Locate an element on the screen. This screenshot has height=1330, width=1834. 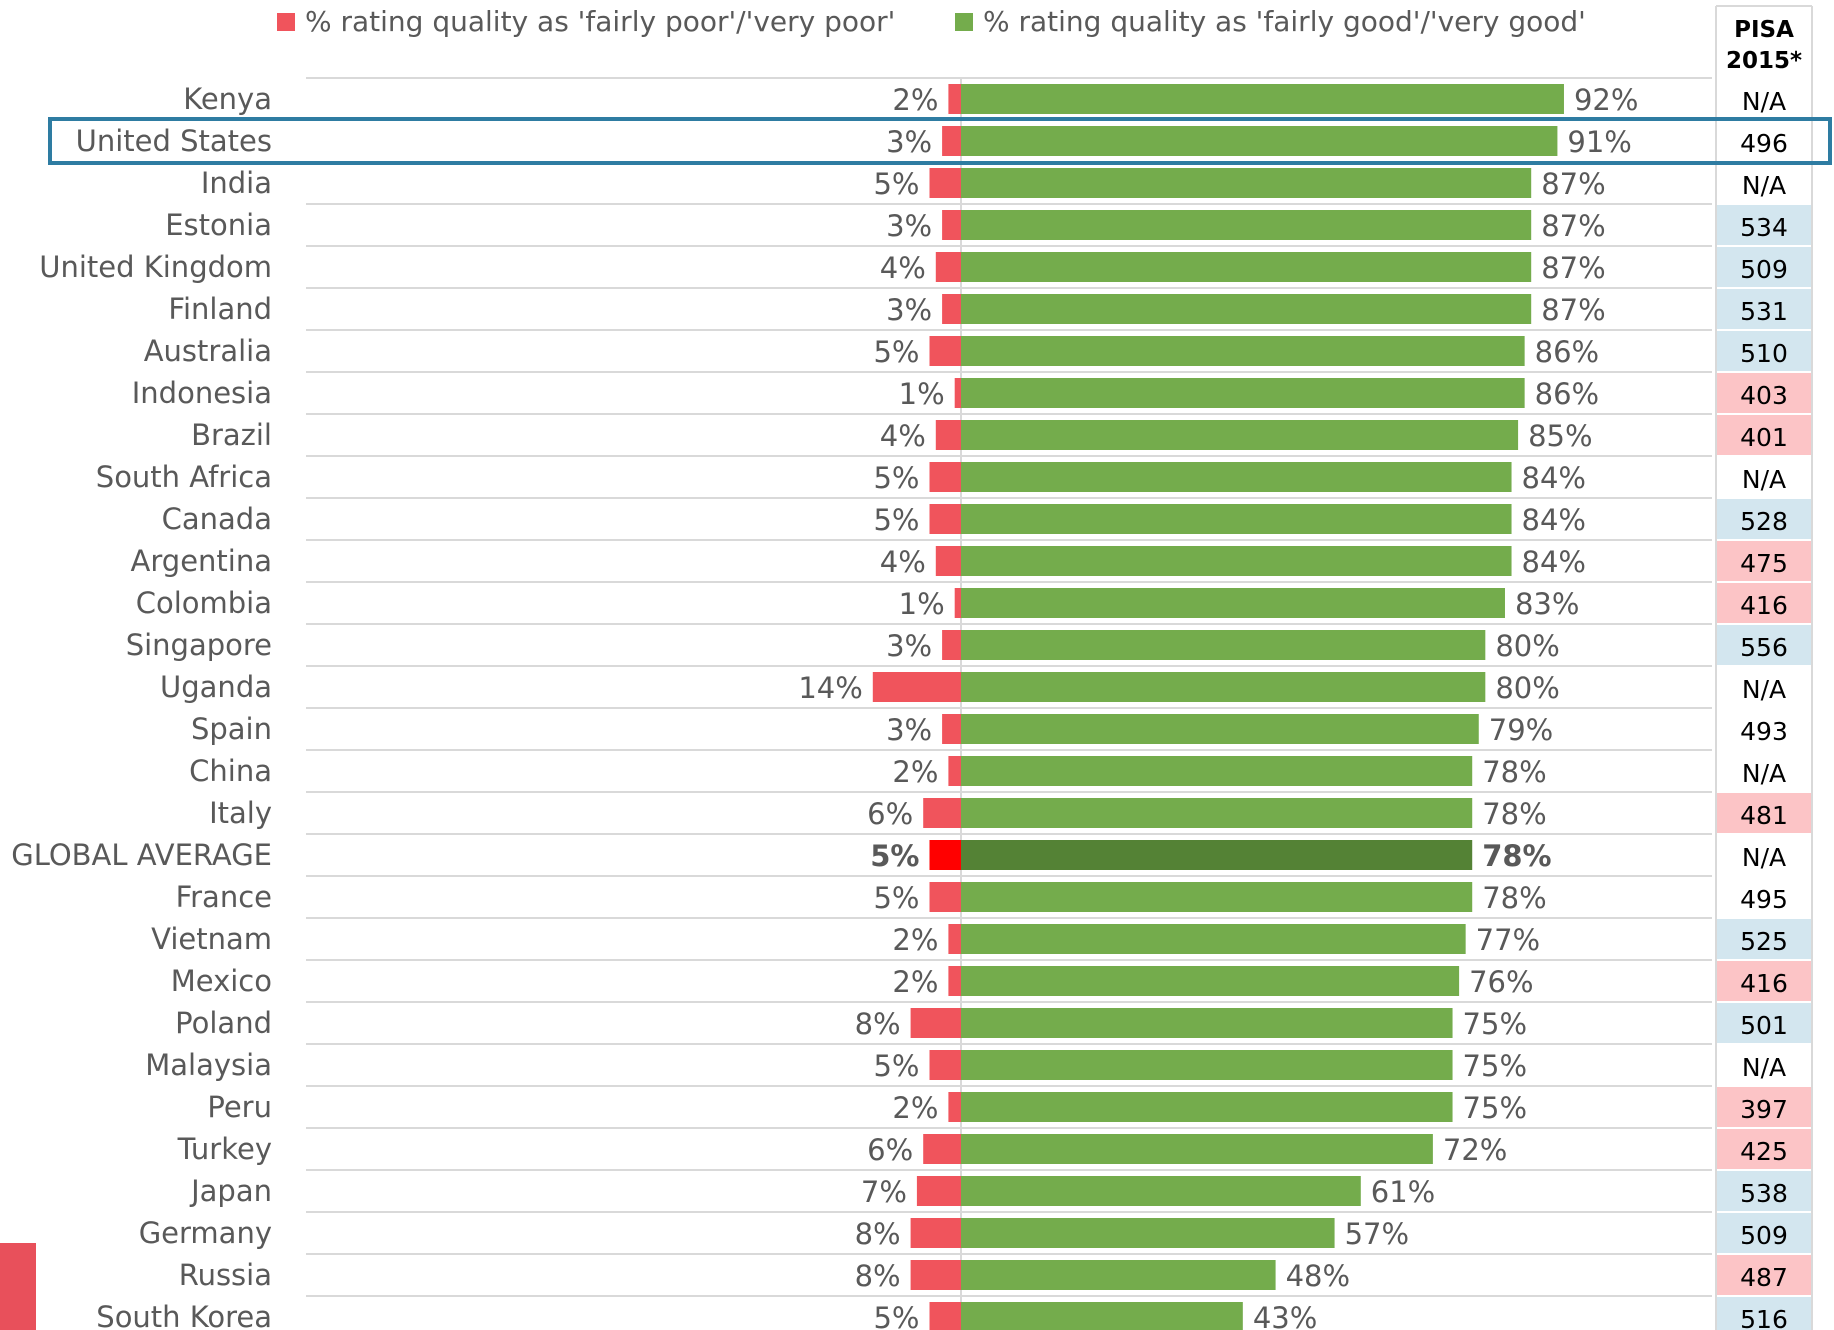
pisa-value: 397 is located at coordinates (1764, 1109).